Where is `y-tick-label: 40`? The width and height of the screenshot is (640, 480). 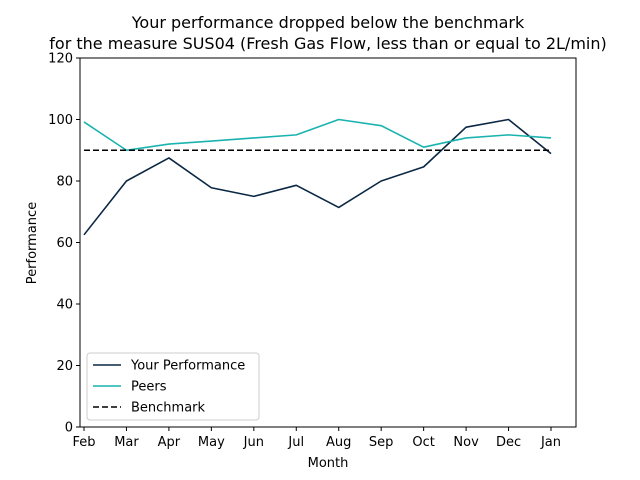 y-tick-label: 40 is located at coordinates (64, 305).